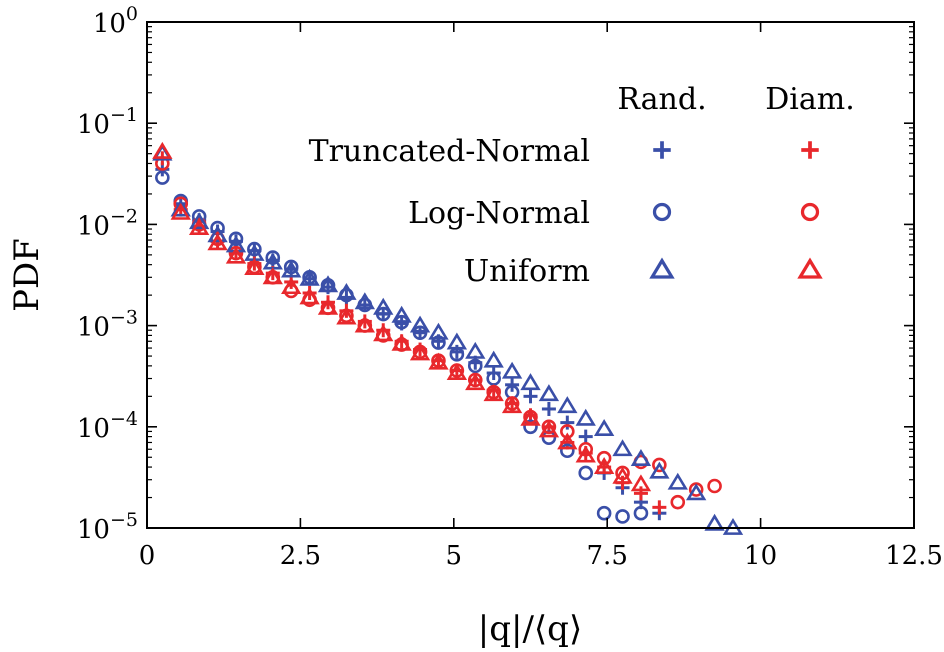 The width and height of the screenshot is (944, 652). Describe the element at coordinates (27, 275) in the screenshot. I see `y-axis-label: PDF` at that location.